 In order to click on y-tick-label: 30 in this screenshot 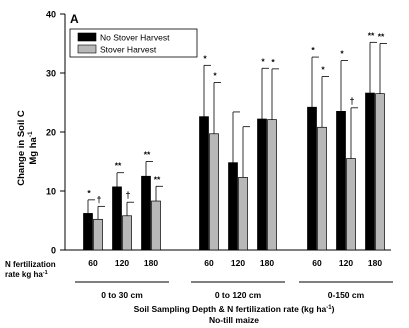, I will do `click(51, 74)`.